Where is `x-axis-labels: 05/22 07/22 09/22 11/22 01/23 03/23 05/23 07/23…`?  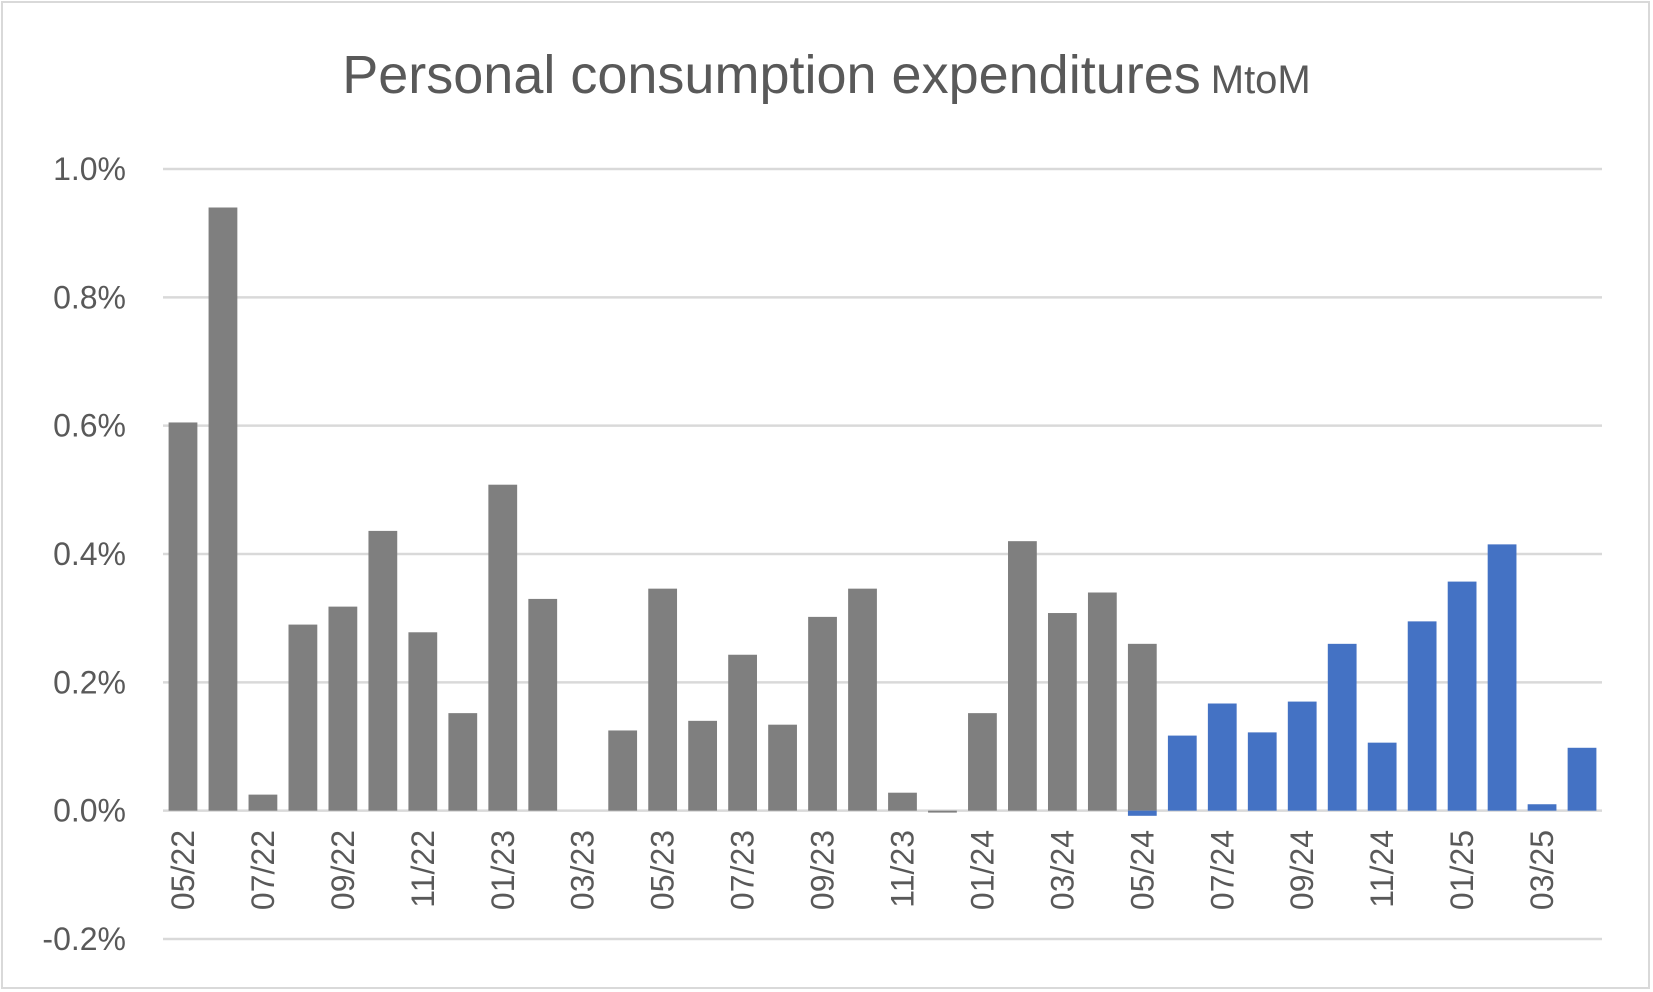
x-axis-labels: 05/22 07/22 09/22 11/22 01/23 03/23 05/23 07/23… is located at coordinates (862, 870).